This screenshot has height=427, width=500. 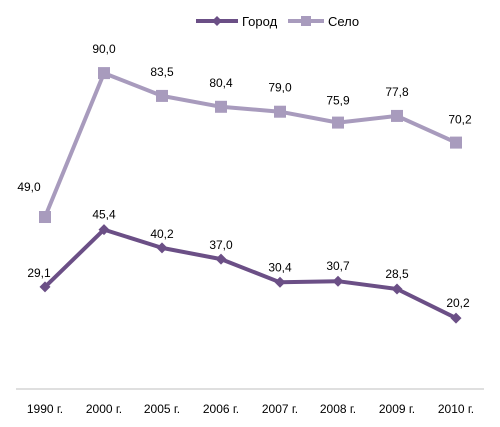 What do you see at coordinates (338, 409) in the screenshot?
I see `x-tick-label: 2008 г.` at bounding box center [338, 409].